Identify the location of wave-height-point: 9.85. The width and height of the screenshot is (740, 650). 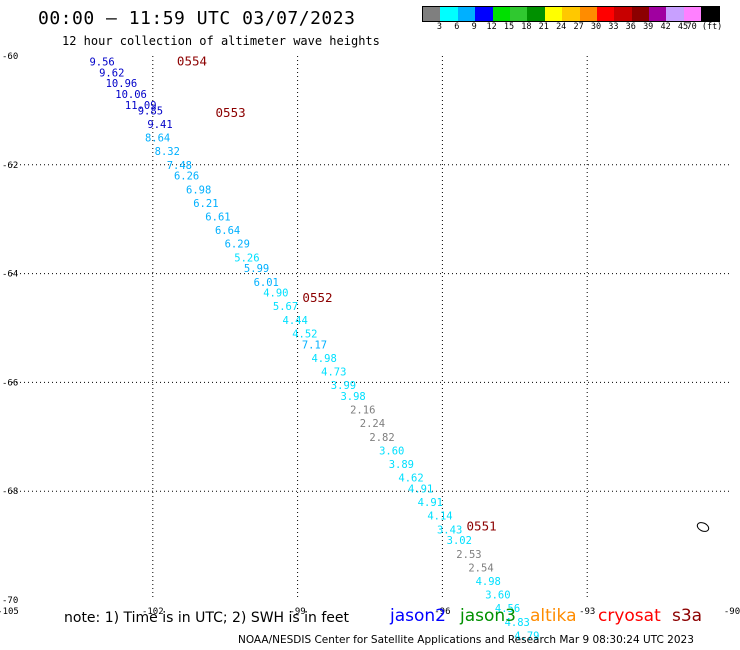
(150, 111).